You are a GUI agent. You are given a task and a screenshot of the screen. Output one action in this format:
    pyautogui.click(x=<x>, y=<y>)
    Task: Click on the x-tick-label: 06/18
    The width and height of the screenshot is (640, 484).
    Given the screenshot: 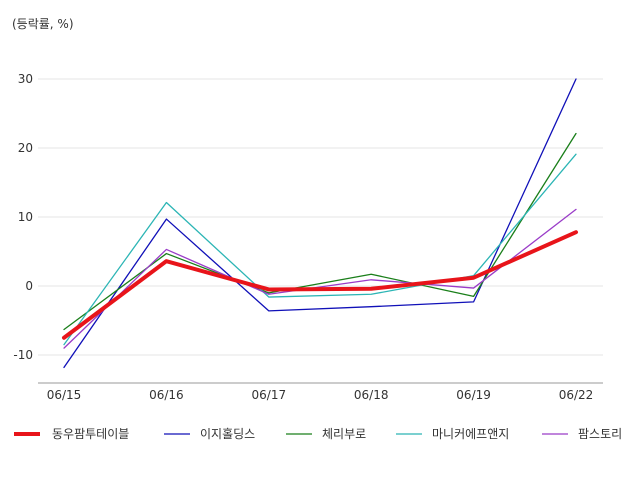 What is the action you would take?
    pyautogui.click(x=371, y=395)
    